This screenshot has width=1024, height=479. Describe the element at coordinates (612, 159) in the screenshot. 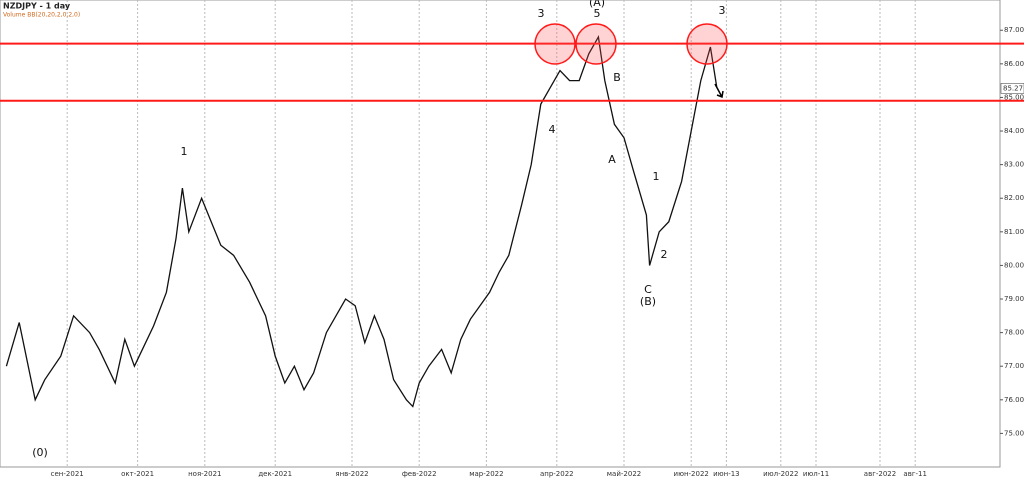

I see `wave-label: A` at that location.